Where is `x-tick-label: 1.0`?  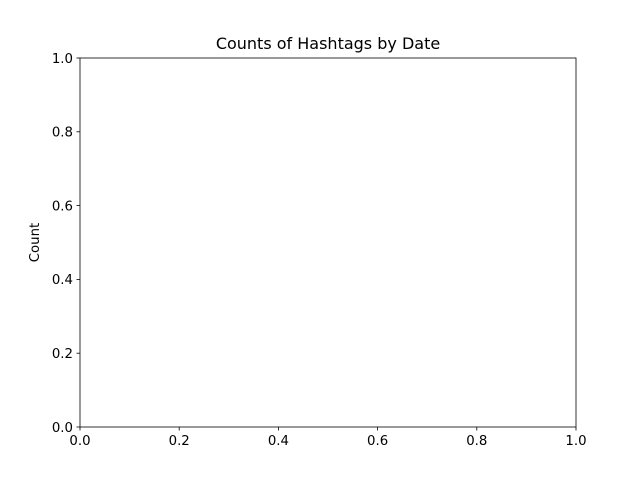 x-tick-label: 1.0 is located at coordinates (575, 441).